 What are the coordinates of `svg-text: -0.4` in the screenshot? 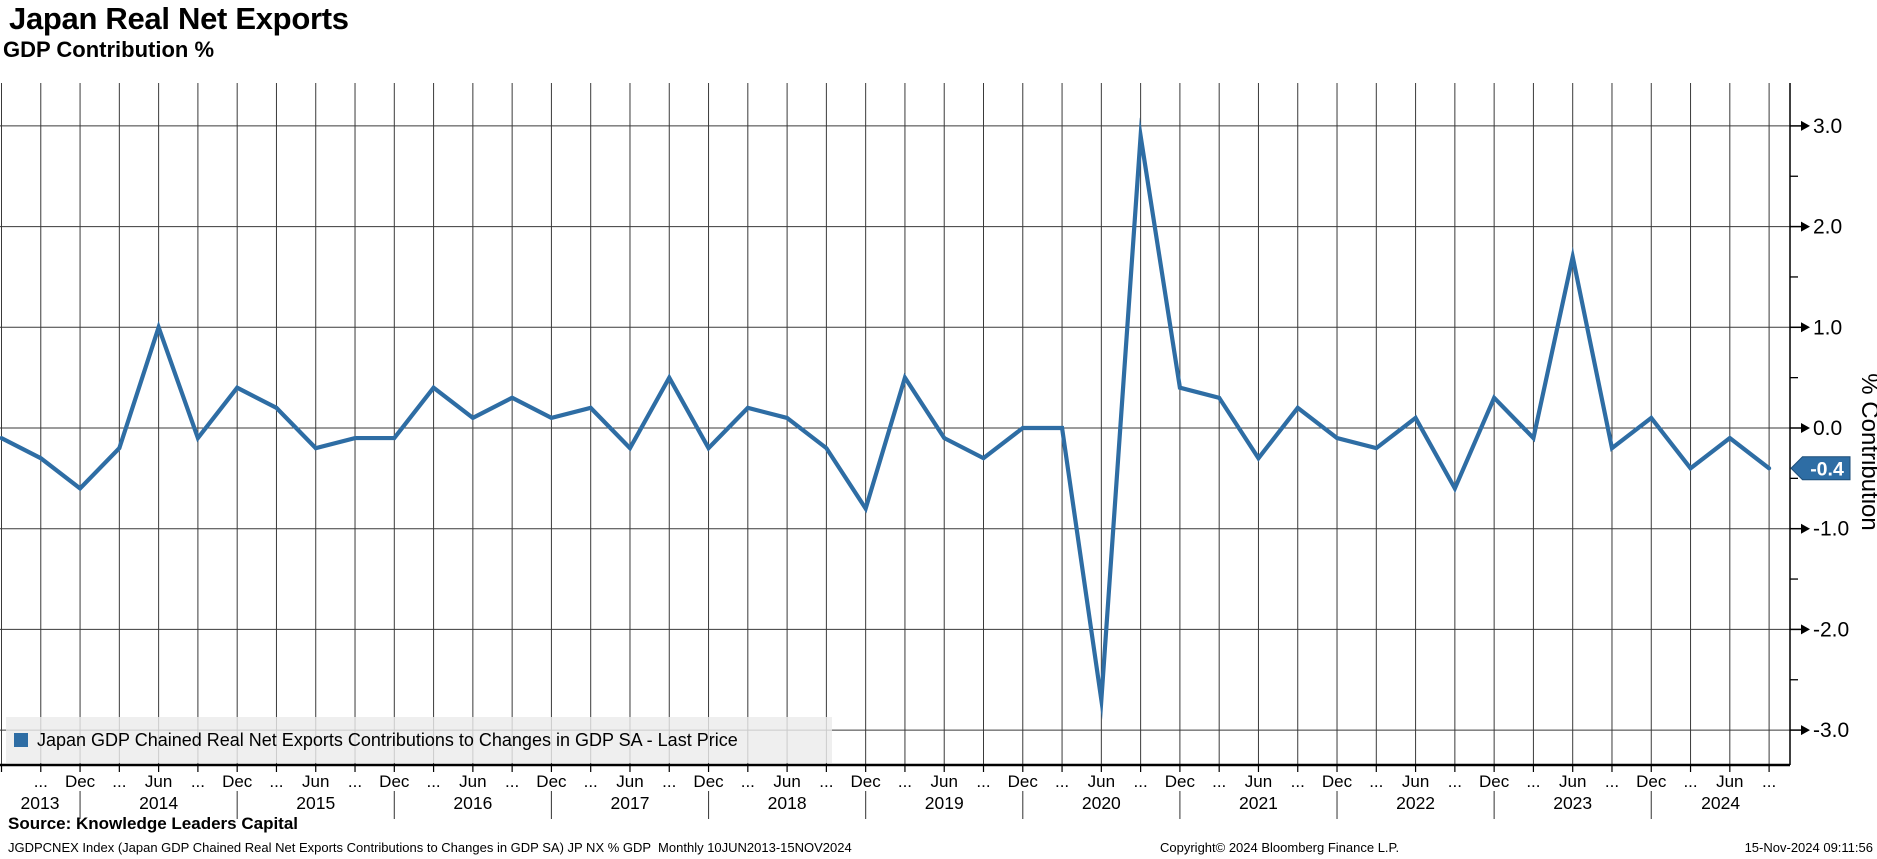 It's located at (1827, 469).